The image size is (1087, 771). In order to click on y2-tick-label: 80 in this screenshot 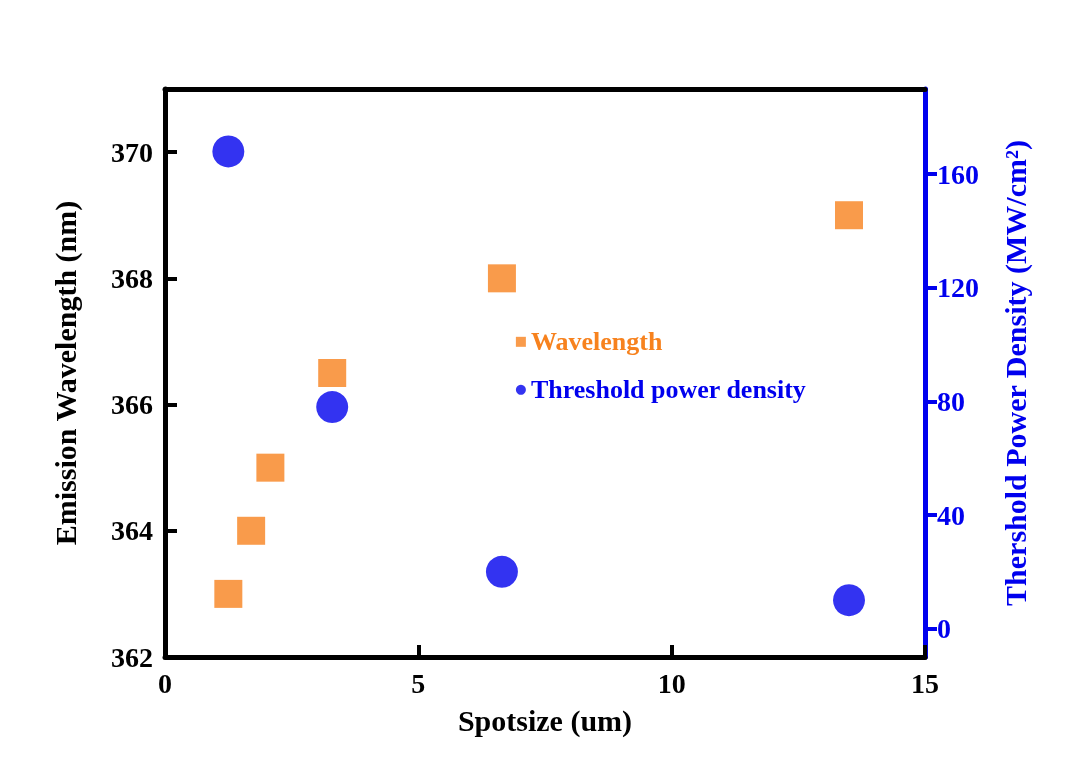, I will do `click(951, 401)`.